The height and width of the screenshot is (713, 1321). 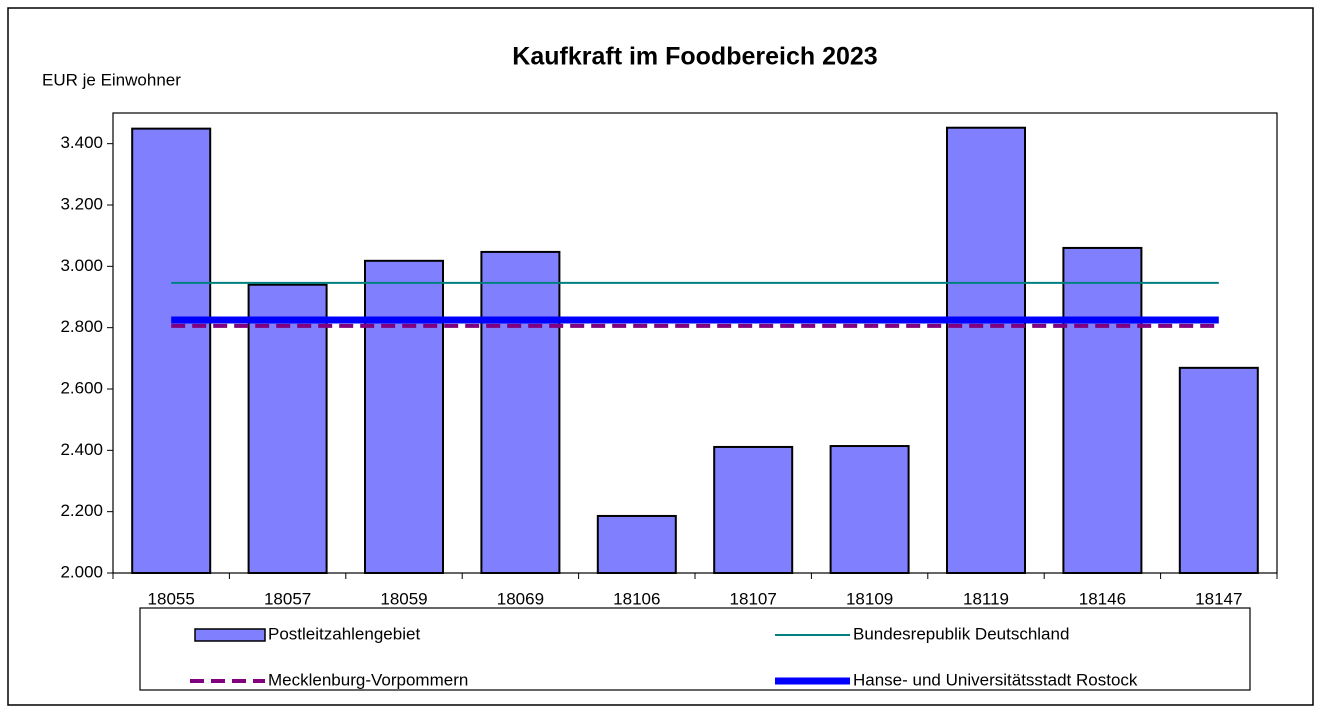 I want to click on x-tick-label: 18059, so click(x=403, y=598).